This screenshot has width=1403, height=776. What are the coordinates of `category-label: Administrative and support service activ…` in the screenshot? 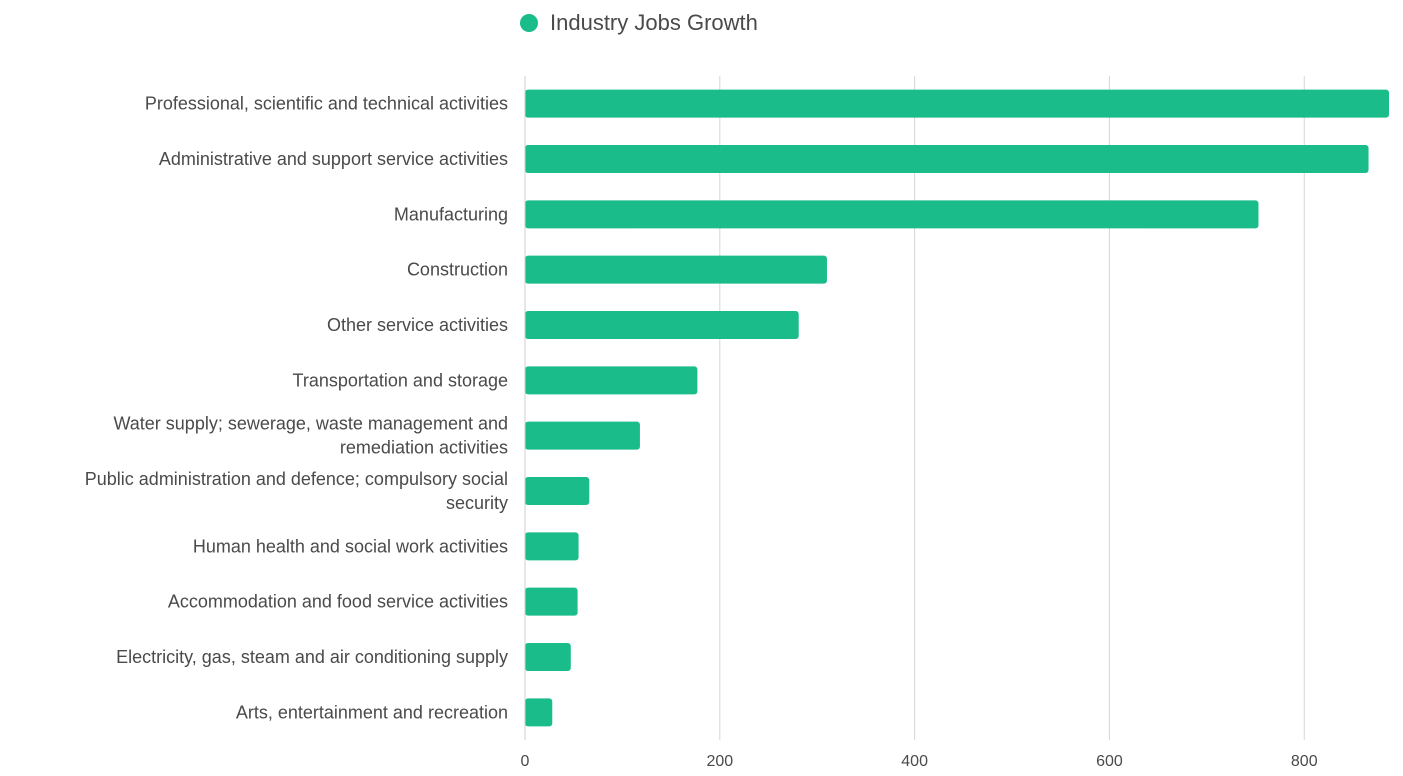 It's located at (333, 159).